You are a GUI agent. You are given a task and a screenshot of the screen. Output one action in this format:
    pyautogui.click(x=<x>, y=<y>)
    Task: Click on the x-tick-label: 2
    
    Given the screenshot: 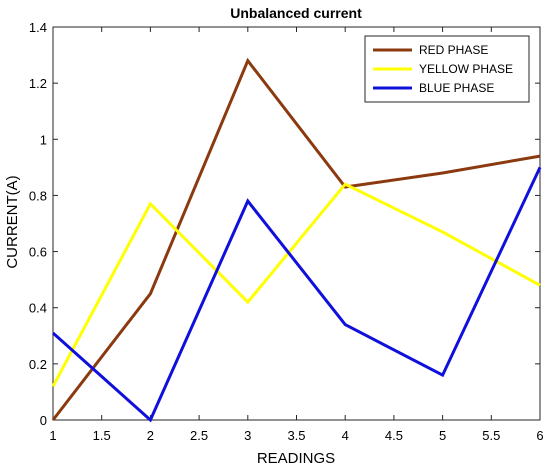 What is the action you would take?
    pyautogui.click(x=150, y=435)
    